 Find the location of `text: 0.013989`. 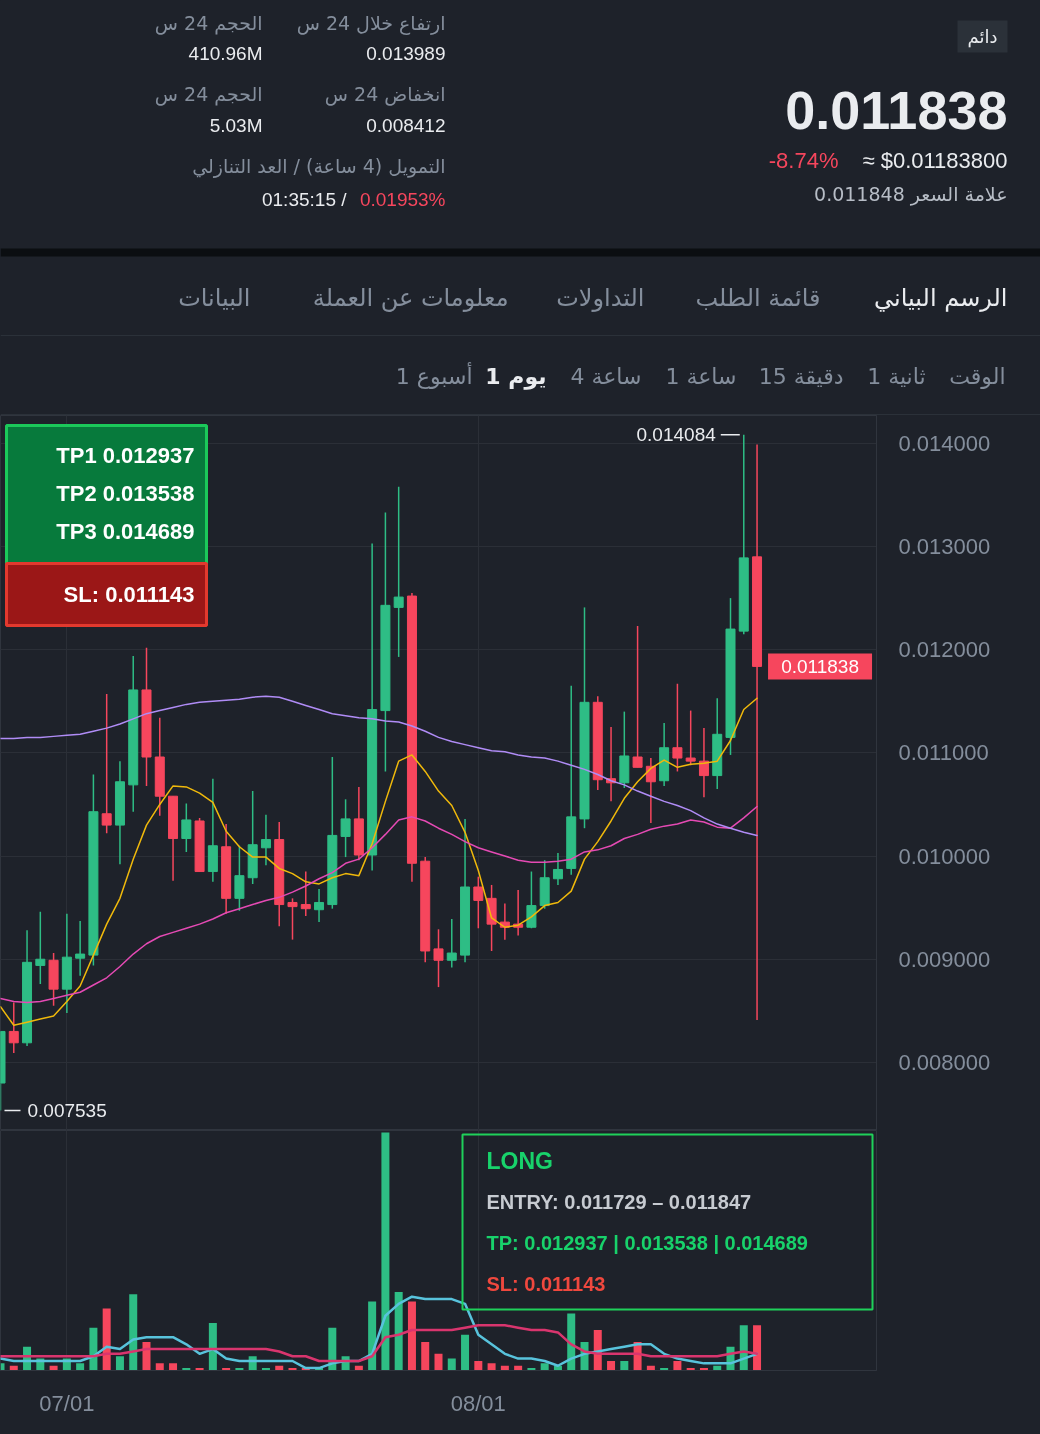

text: 0.013989 is located at coordinates (406, 53).